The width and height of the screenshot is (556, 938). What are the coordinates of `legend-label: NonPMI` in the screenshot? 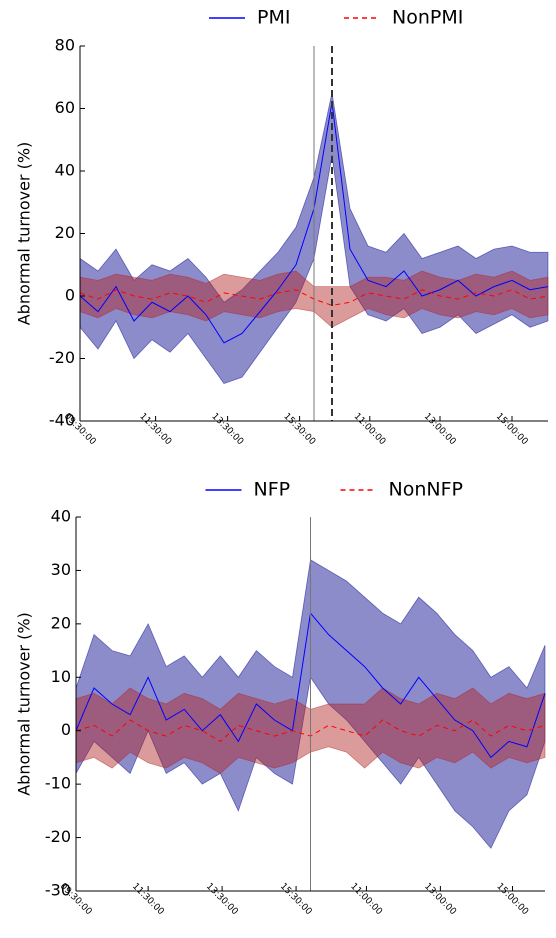 It's located at (427, 18).